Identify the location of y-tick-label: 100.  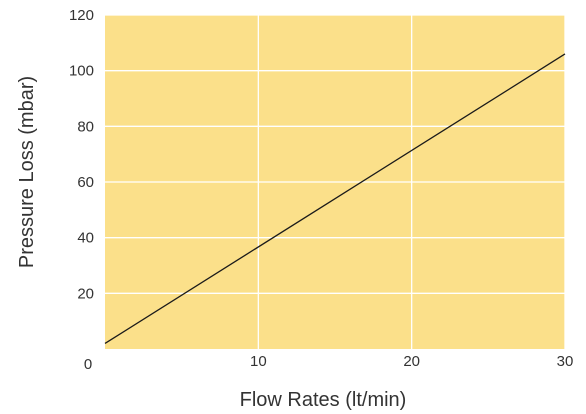
(81, 71).